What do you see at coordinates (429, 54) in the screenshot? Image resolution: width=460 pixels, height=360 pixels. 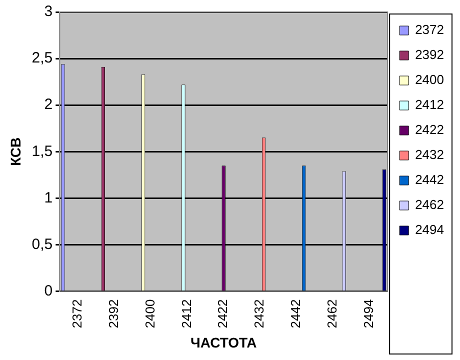 I see `legend-label: 2392` at bounding box center [429, 54].